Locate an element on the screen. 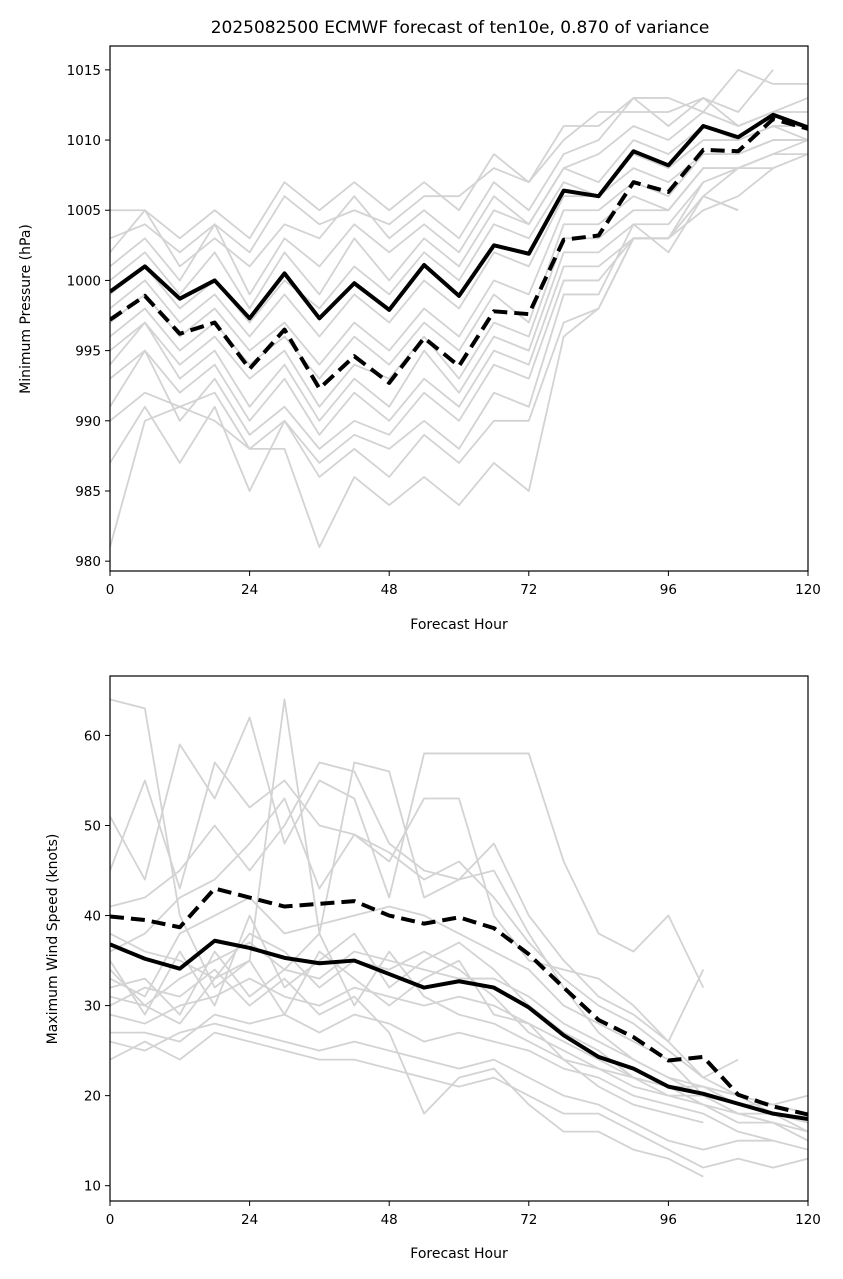 Image resolution: width=843 pixels, height=1279 pixels. pressure-y-tick-label: 1005 is located at coordinates (84, 211).